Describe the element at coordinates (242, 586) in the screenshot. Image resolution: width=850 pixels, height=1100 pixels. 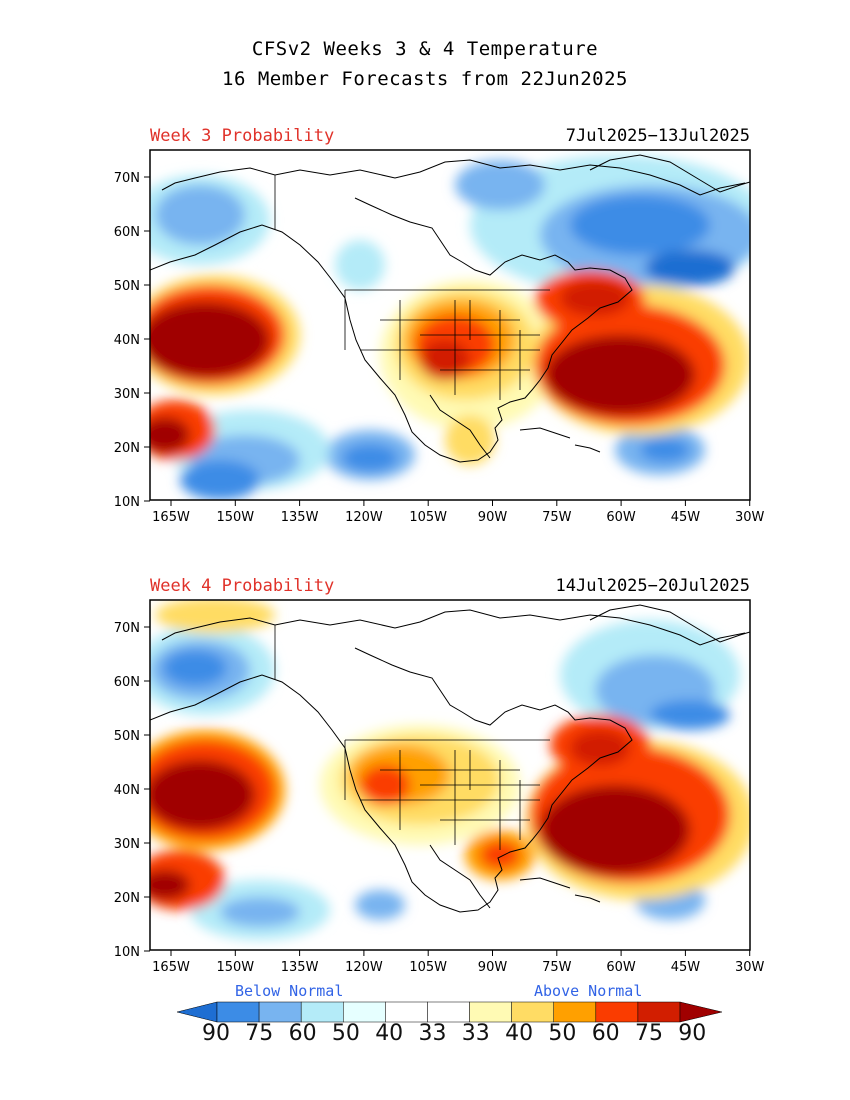
I see `week4-label: Week 4 Probability` at that location.